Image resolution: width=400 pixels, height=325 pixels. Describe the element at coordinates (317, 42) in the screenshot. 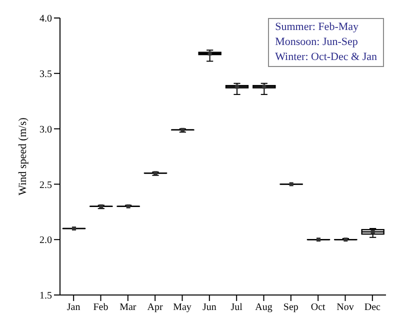

I see `annotation: Monsoon: Jun-Sep` at that location.